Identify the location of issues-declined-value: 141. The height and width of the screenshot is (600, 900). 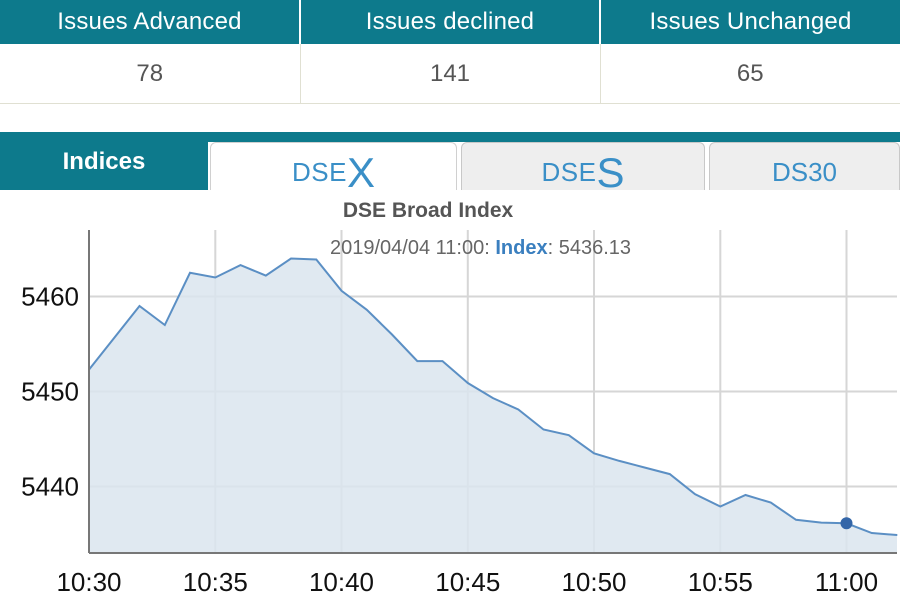
(450, 74).